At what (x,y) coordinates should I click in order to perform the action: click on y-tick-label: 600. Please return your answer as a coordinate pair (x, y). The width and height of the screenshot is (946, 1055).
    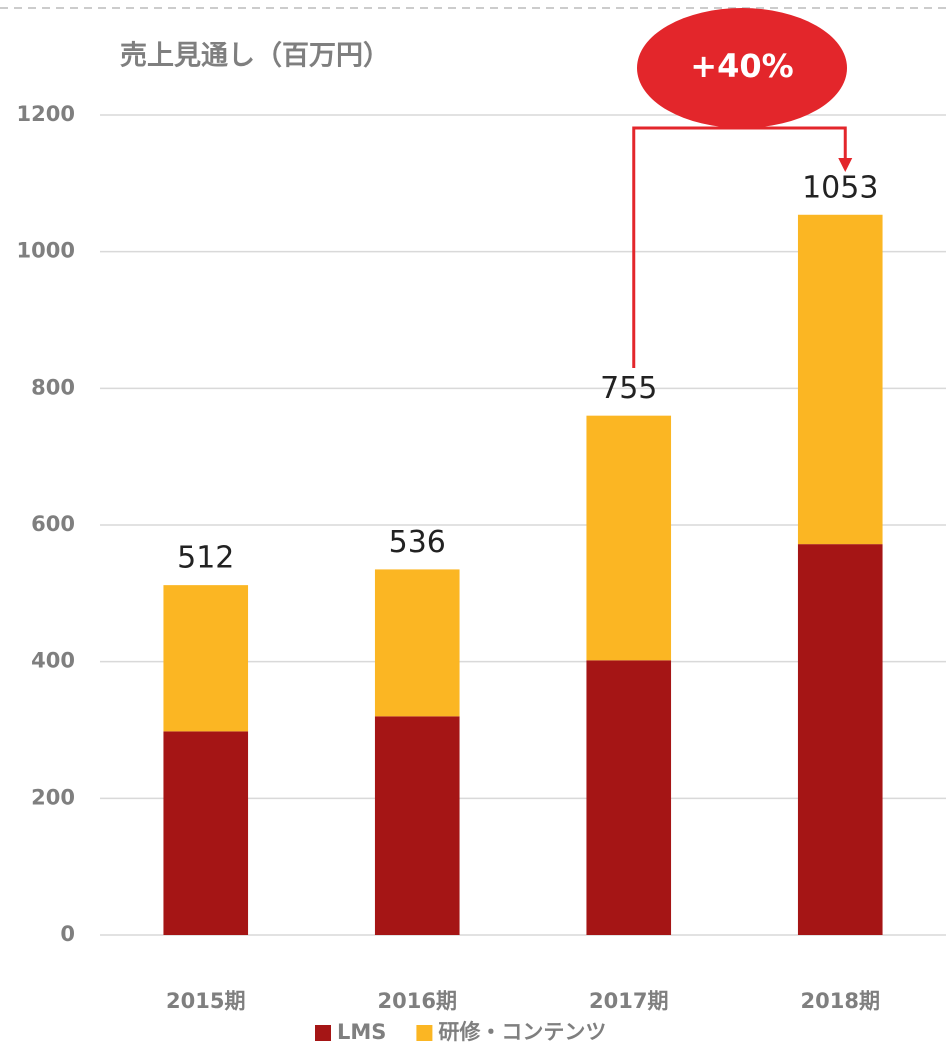
    Looking at the image, I should click on (53, 524).